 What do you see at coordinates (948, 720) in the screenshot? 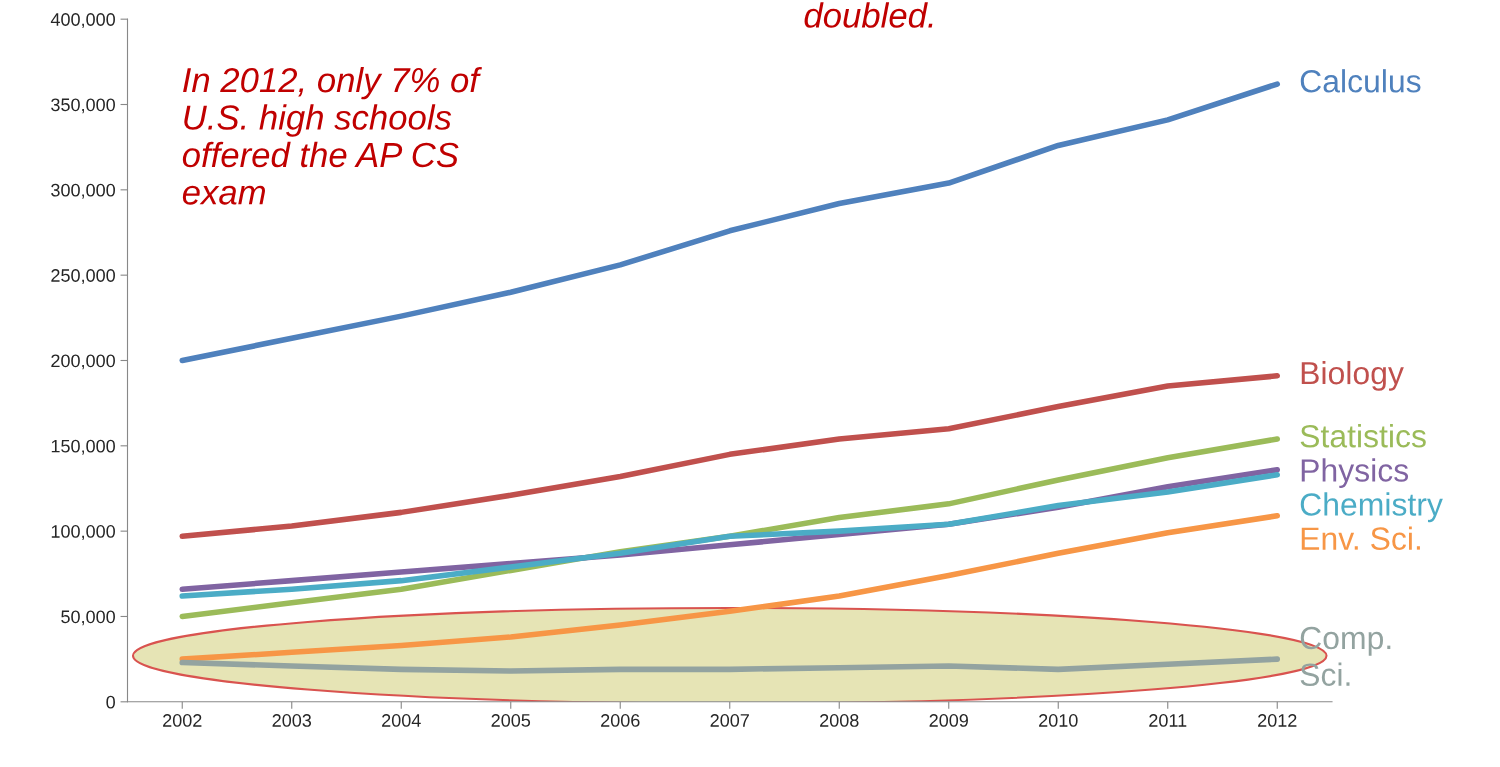
I see `x-tick-label: 2009` at bounding box center [948, 720].